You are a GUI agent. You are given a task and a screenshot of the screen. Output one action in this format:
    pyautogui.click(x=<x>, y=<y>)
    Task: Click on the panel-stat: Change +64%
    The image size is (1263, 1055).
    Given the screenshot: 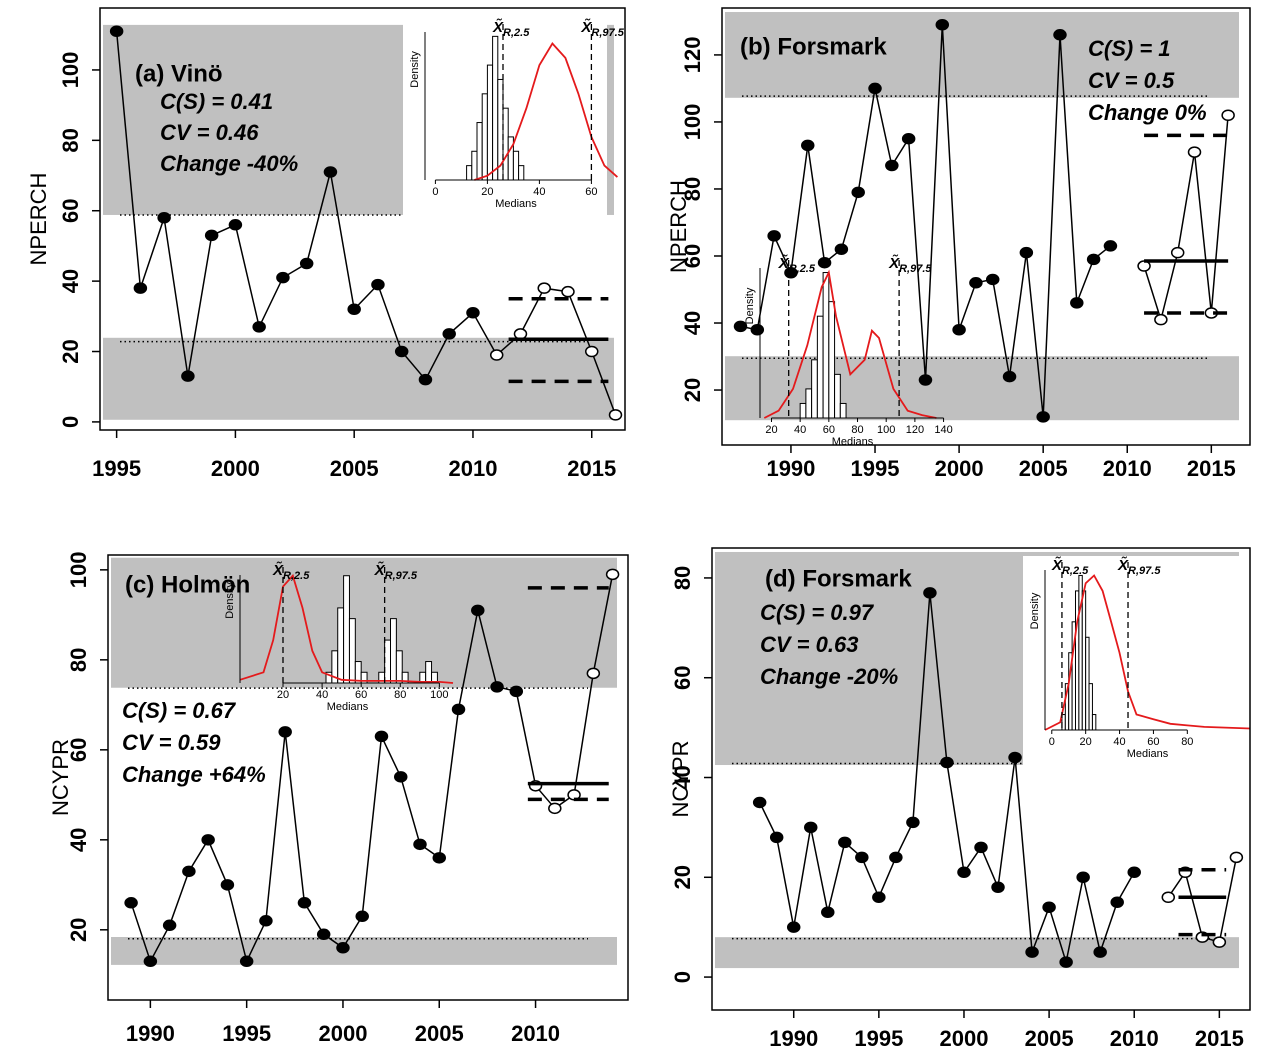 What is the action you would take?
    pyautogui.click(x=194, y=774)
    